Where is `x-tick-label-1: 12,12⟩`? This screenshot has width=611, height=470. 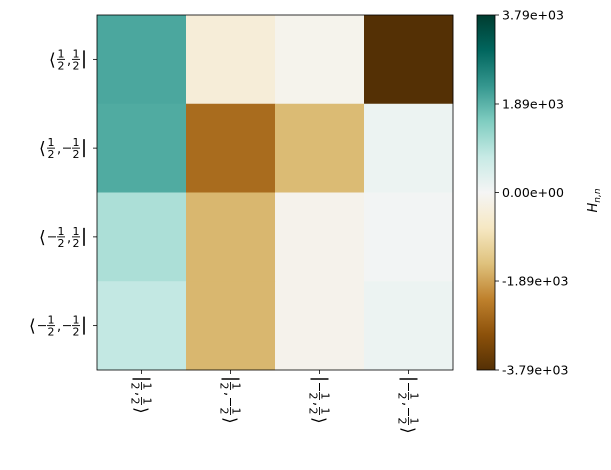 x-tick-label-1: 12,12⟩ is located at coordinates (230, 401).